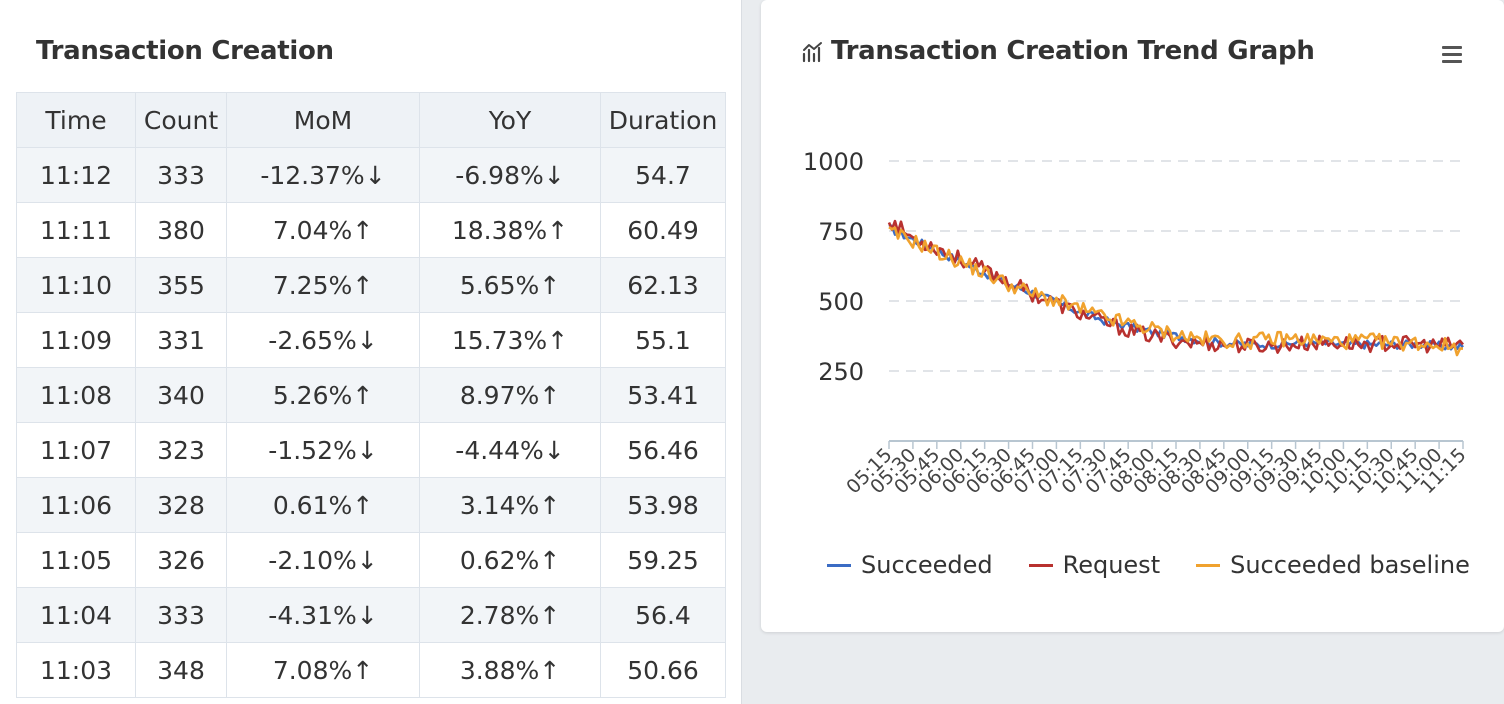  Describe the element at coordinates (510, 230) in the screenshot. I see `yoy-cell: 18.38%↑` at that location.